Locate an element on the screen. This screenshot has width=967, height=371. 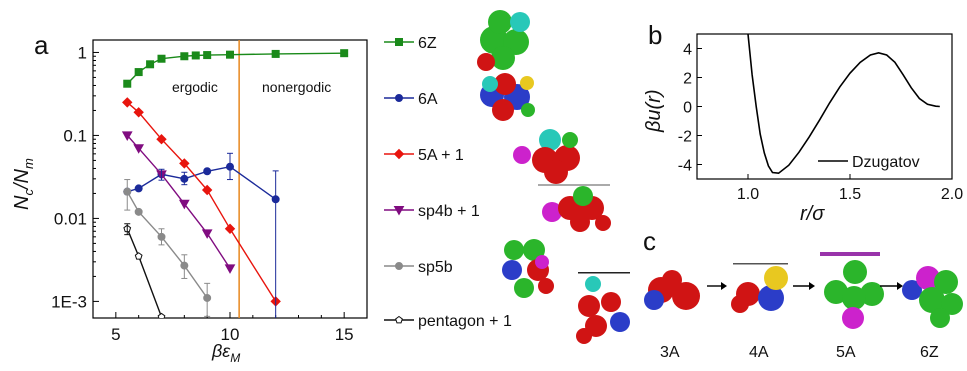
chart-a-xtick-label: 15 is located at coordinates (344, 334).